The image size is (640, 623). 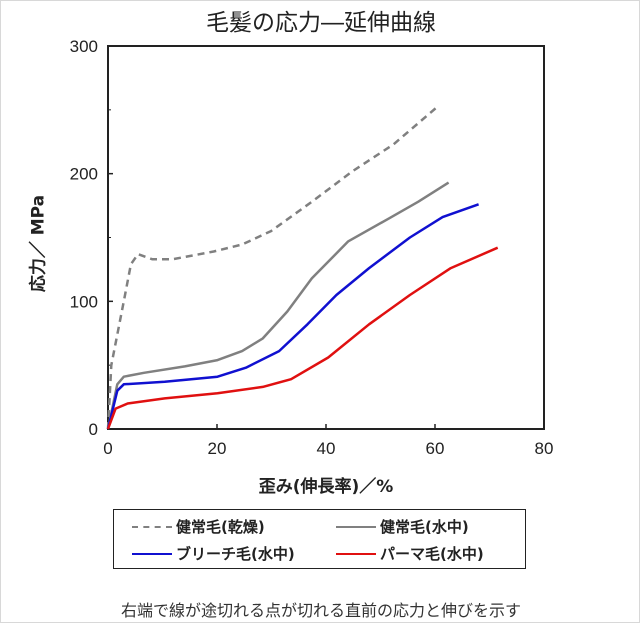 I want to click on x-tick-label: 60, so click(x=435, y=448).